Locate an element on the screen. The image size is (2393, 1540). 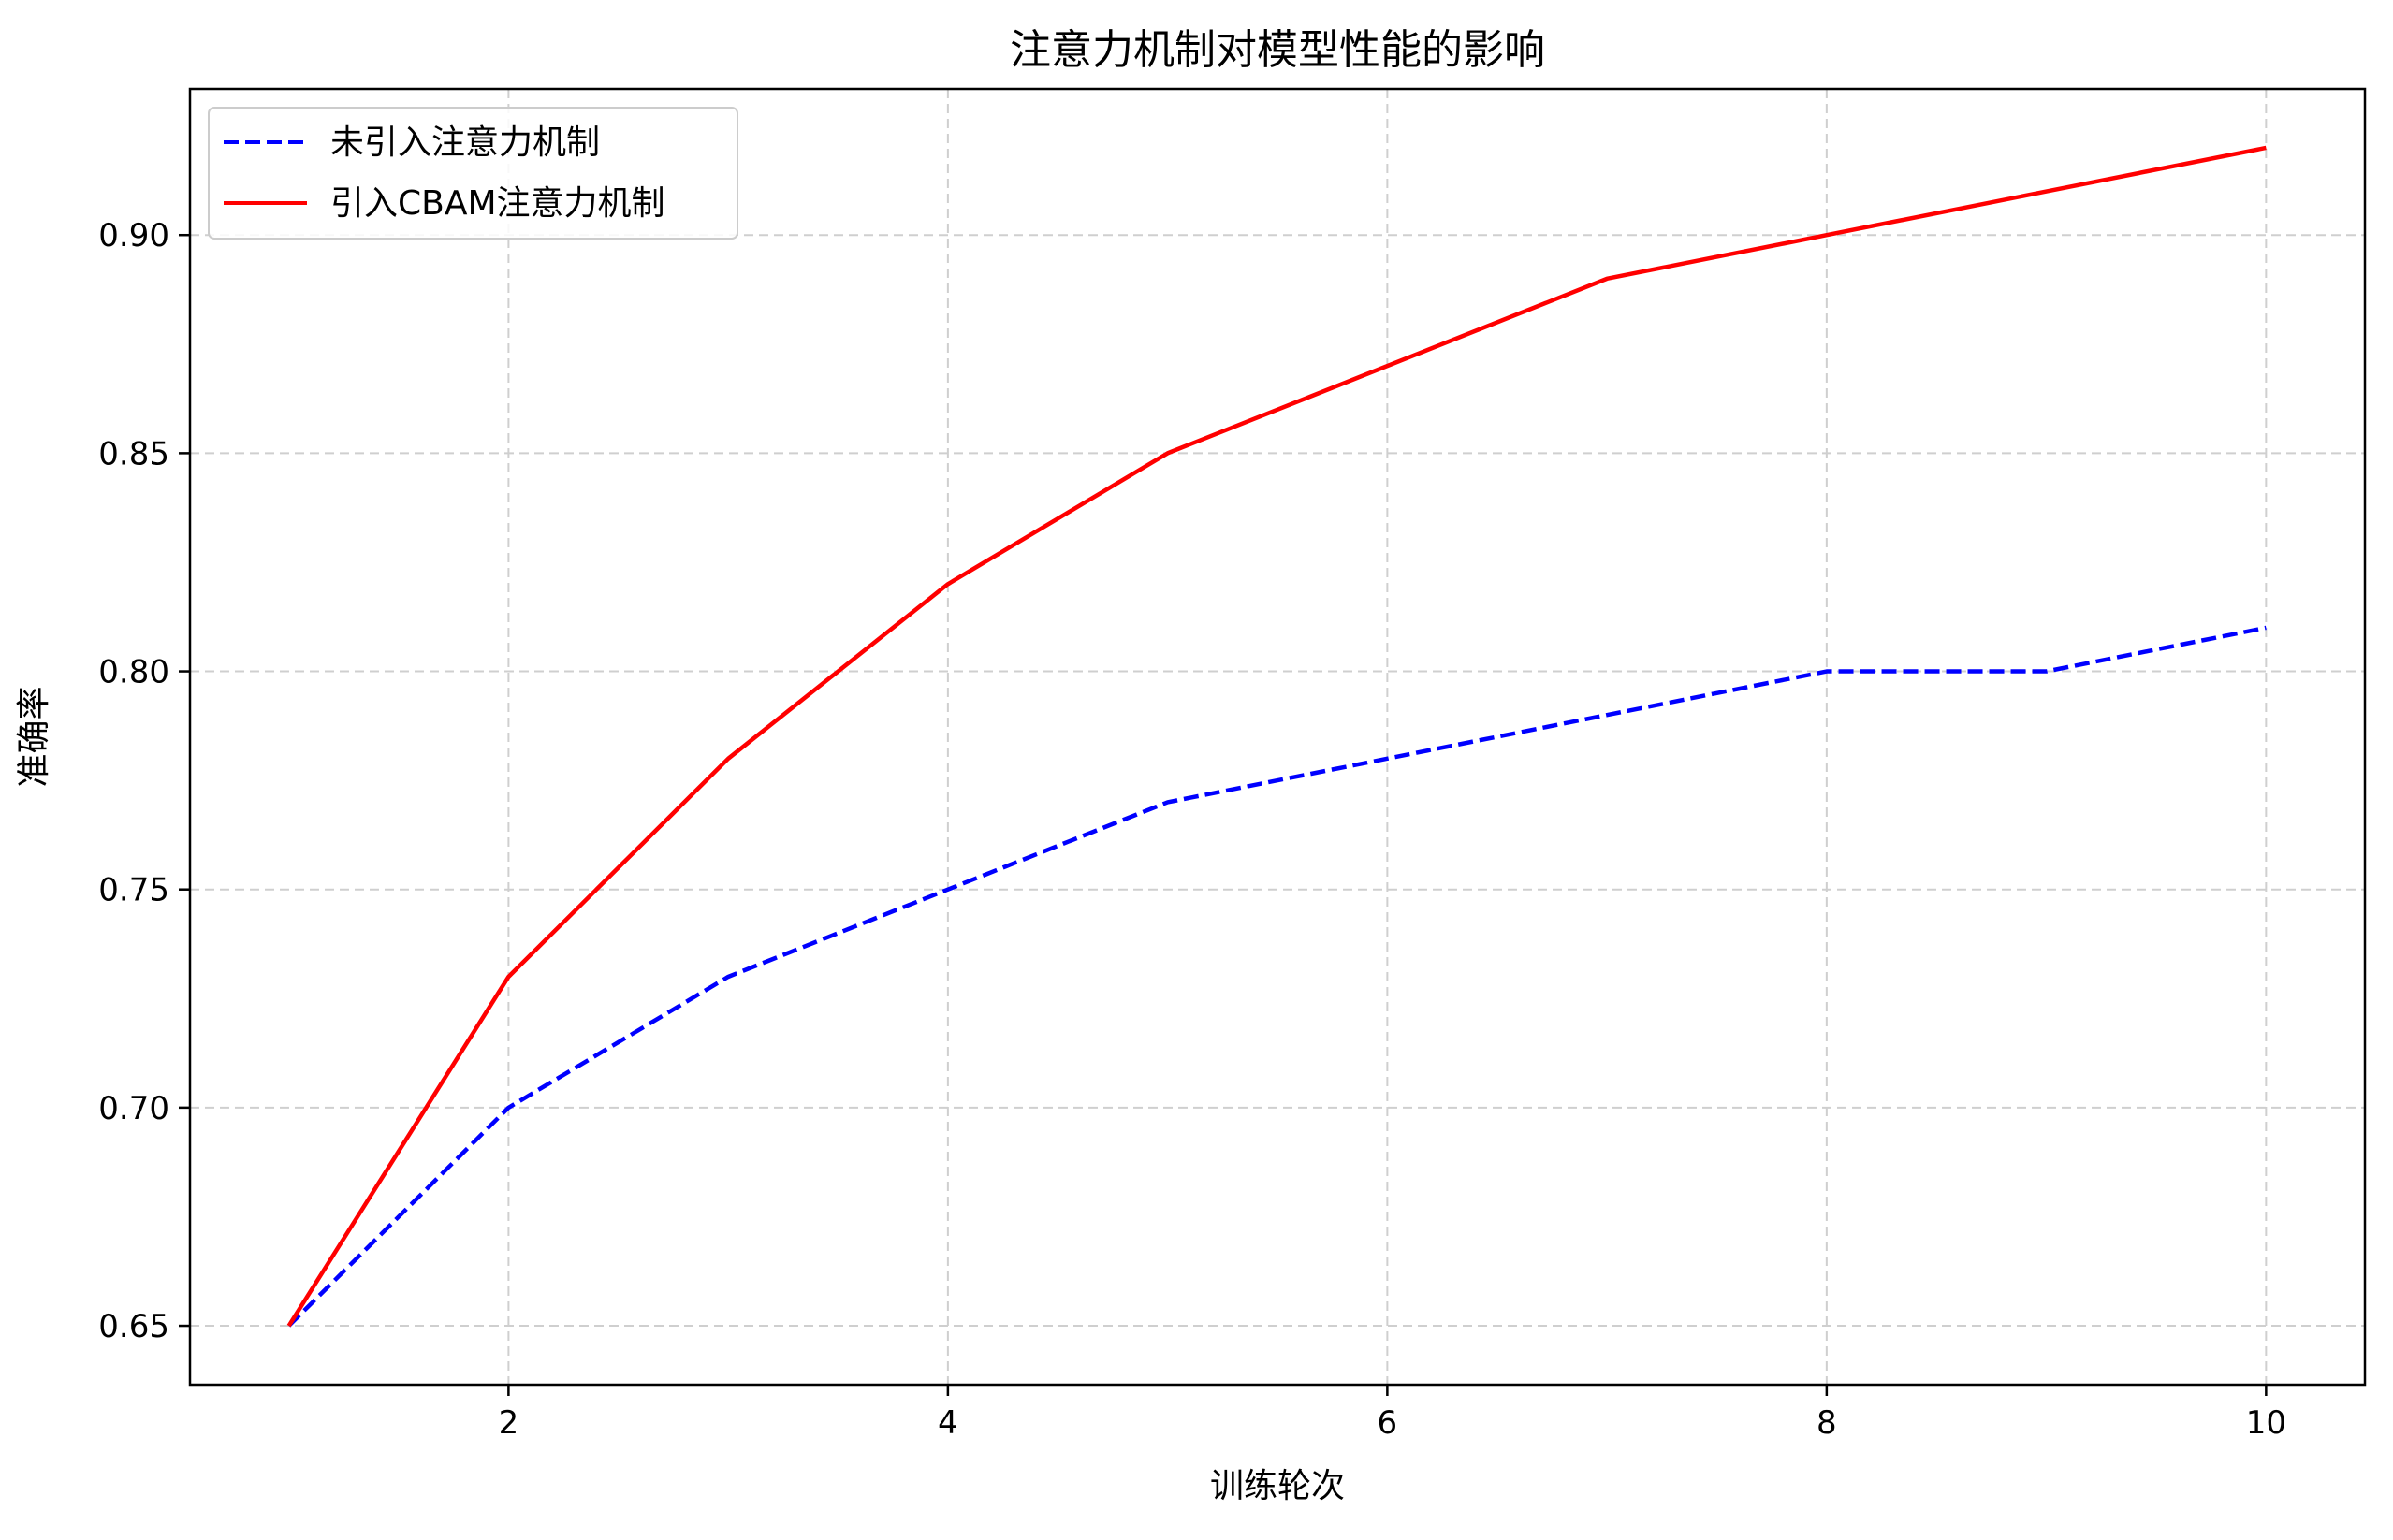
legend: 未引入注意力机制 引入CBAM注意力机制 is located at coordinates (473, 173).